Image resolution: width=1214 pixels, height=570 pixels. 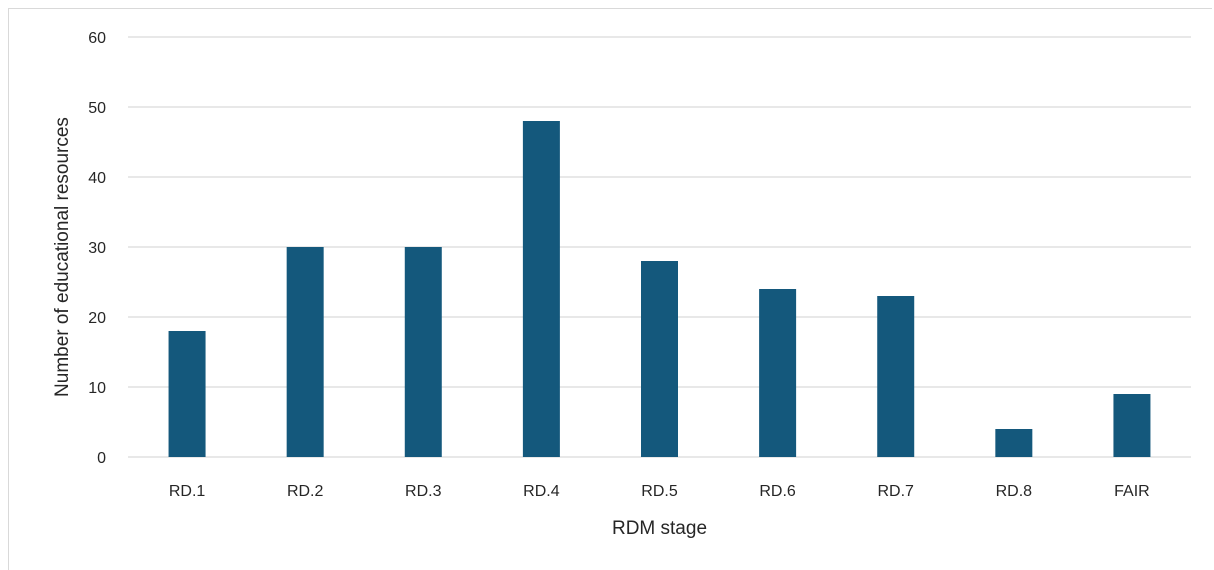 I want to click on bar-fair, so click(x=1132, y=425).